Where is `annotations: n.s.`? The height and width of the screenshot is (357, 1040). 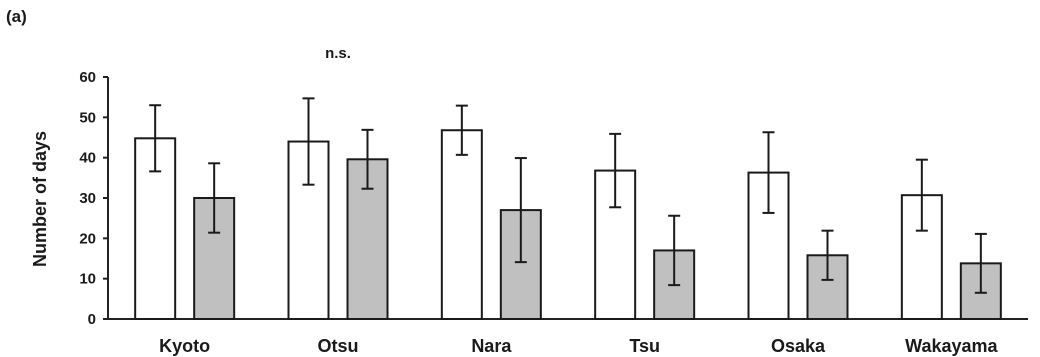 annotations: n.s. is located at coordinates (338, 53).